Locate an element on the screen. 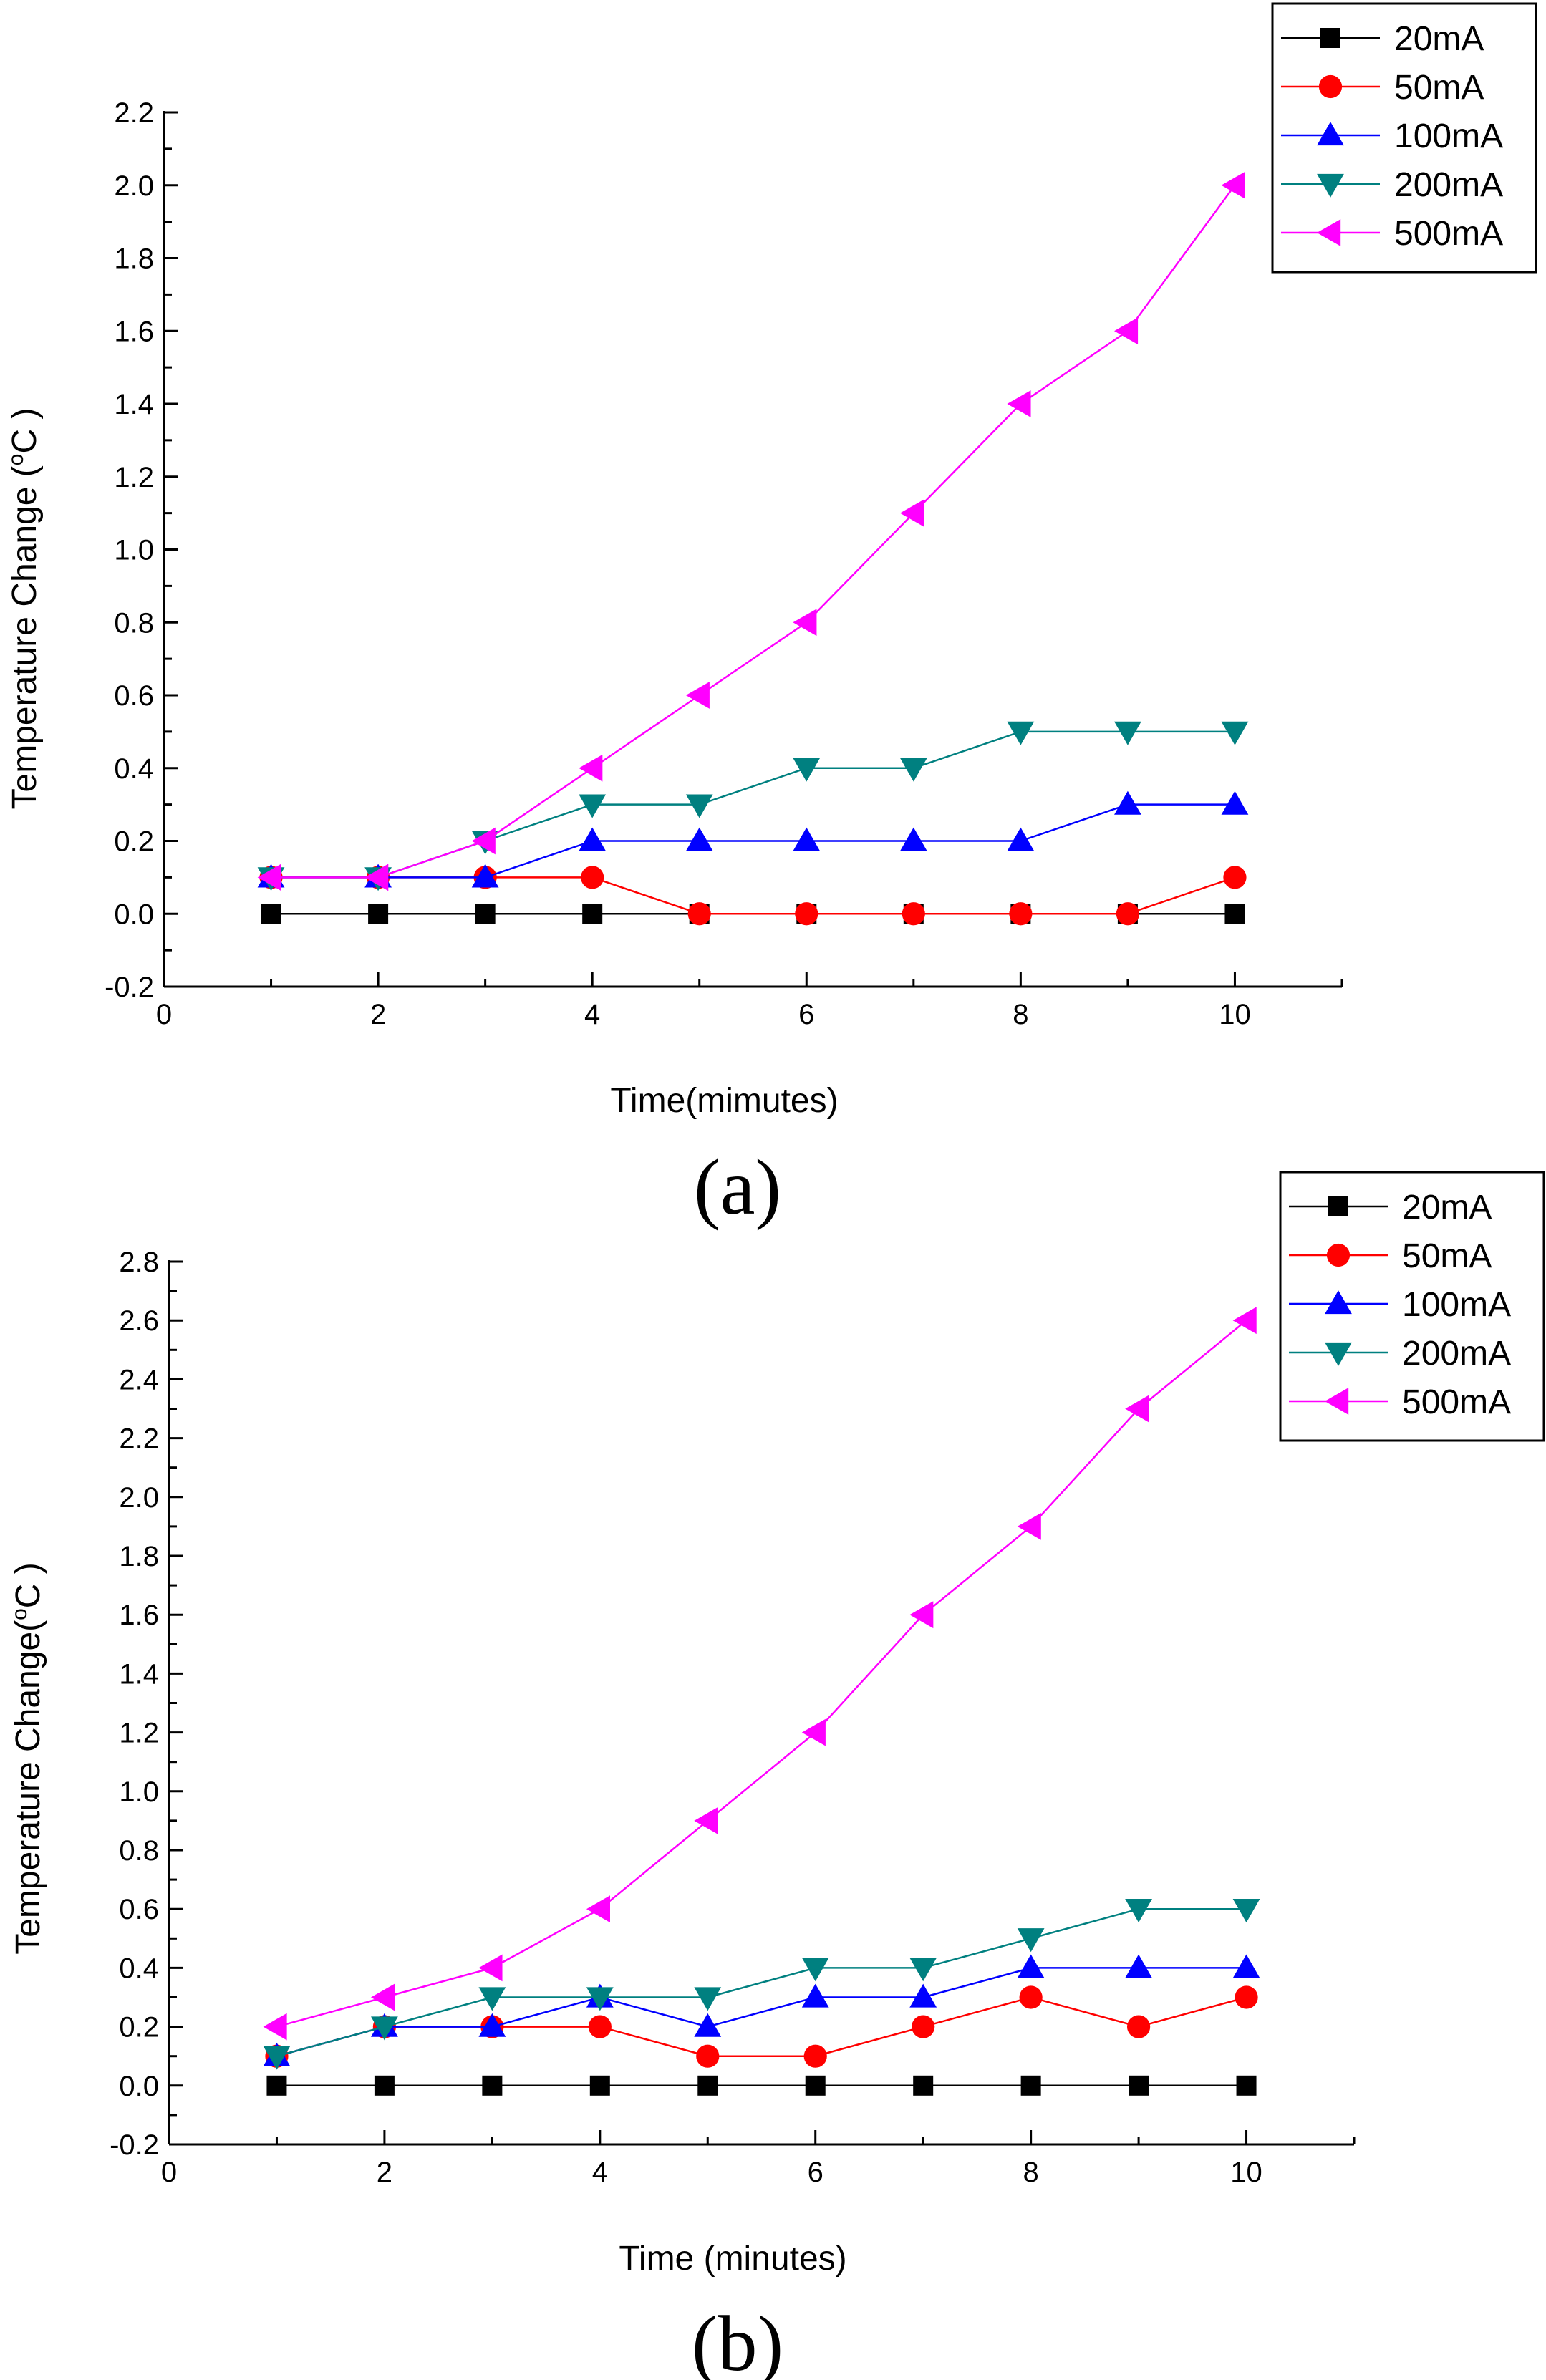  y-tick-label: 1.6 is located at coordinates (139, 1615).